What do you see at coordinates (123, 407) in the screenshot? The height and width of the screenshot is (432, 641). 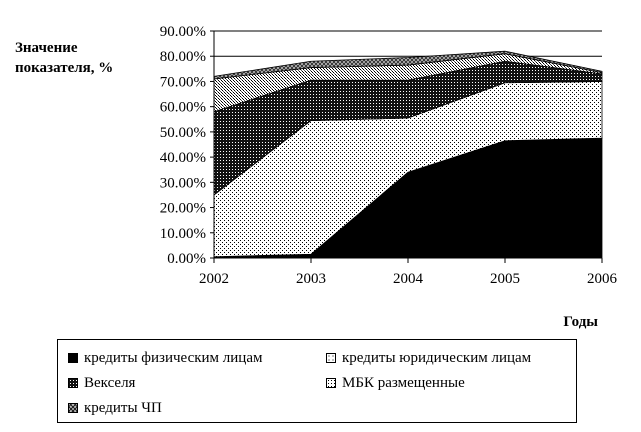 I see `legend-label: кредиты ЧП` at bounding box center [123, 407].